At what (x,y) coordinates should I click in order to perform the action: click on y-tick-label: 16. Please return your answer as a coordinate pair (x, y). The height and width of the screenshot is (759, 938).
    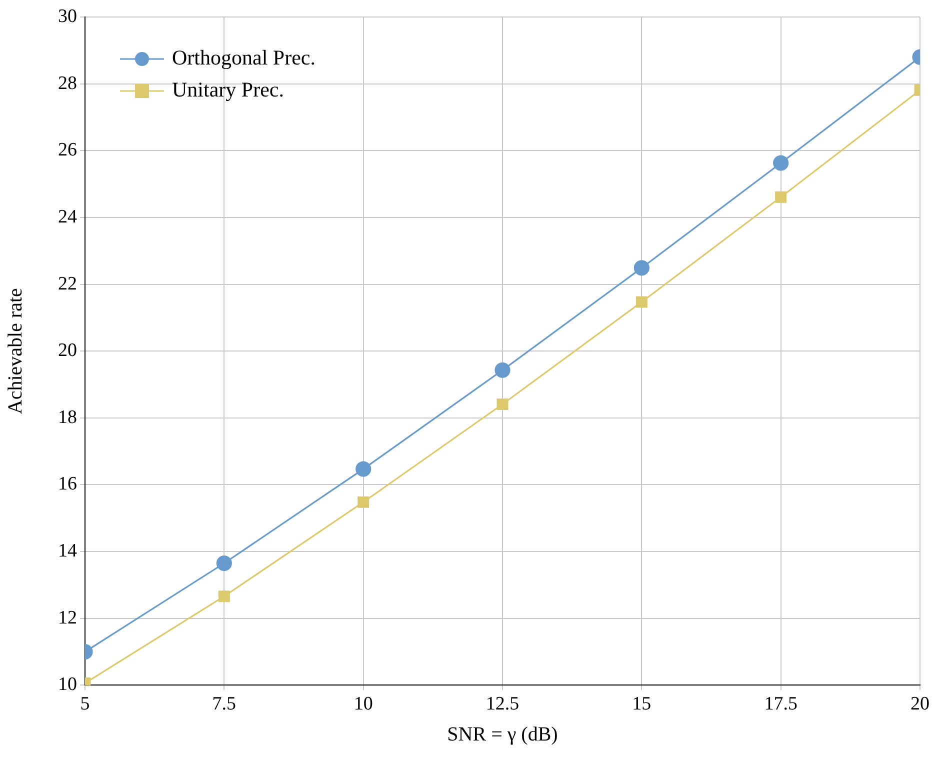
    Looking at the image, I should click on (67, 484).